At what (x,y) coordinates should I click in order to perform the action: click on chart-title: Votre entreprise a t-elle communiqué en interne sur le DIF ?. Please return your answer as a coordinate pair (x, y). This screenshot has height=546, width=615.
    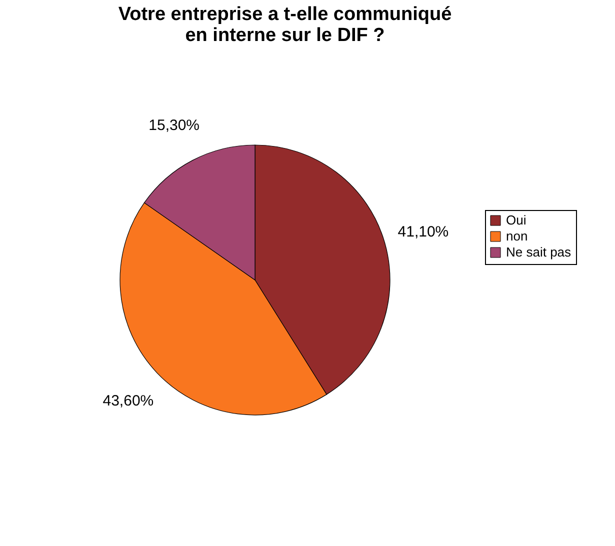
    Looking at the image, I should click on (285, 25).